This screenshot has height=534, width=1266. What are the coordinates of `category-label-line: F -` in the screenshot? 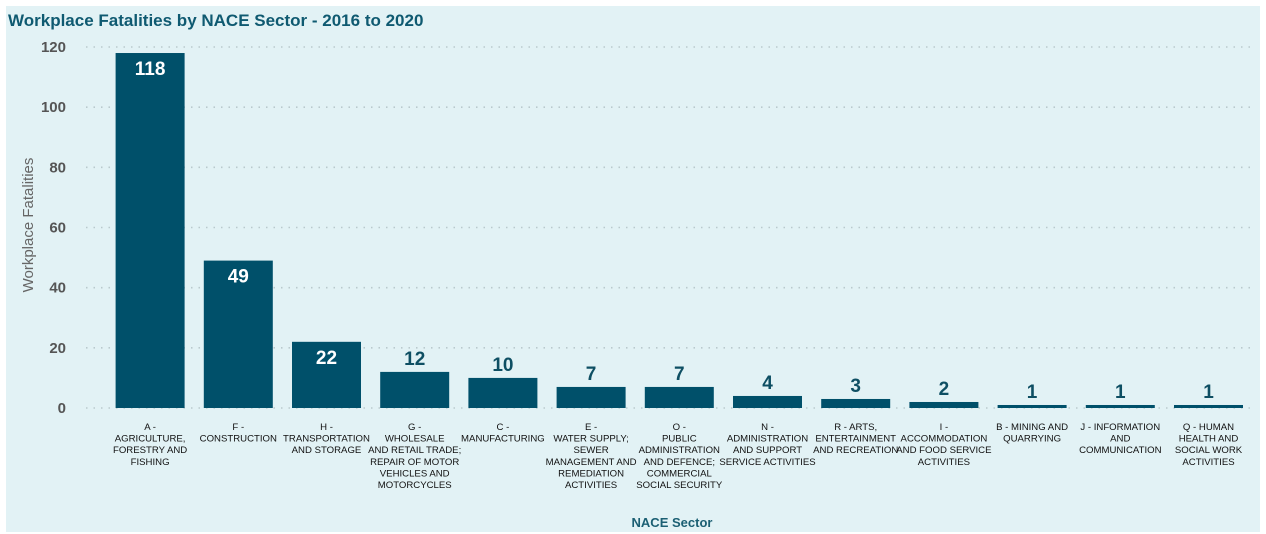 It's located at (238, 427).